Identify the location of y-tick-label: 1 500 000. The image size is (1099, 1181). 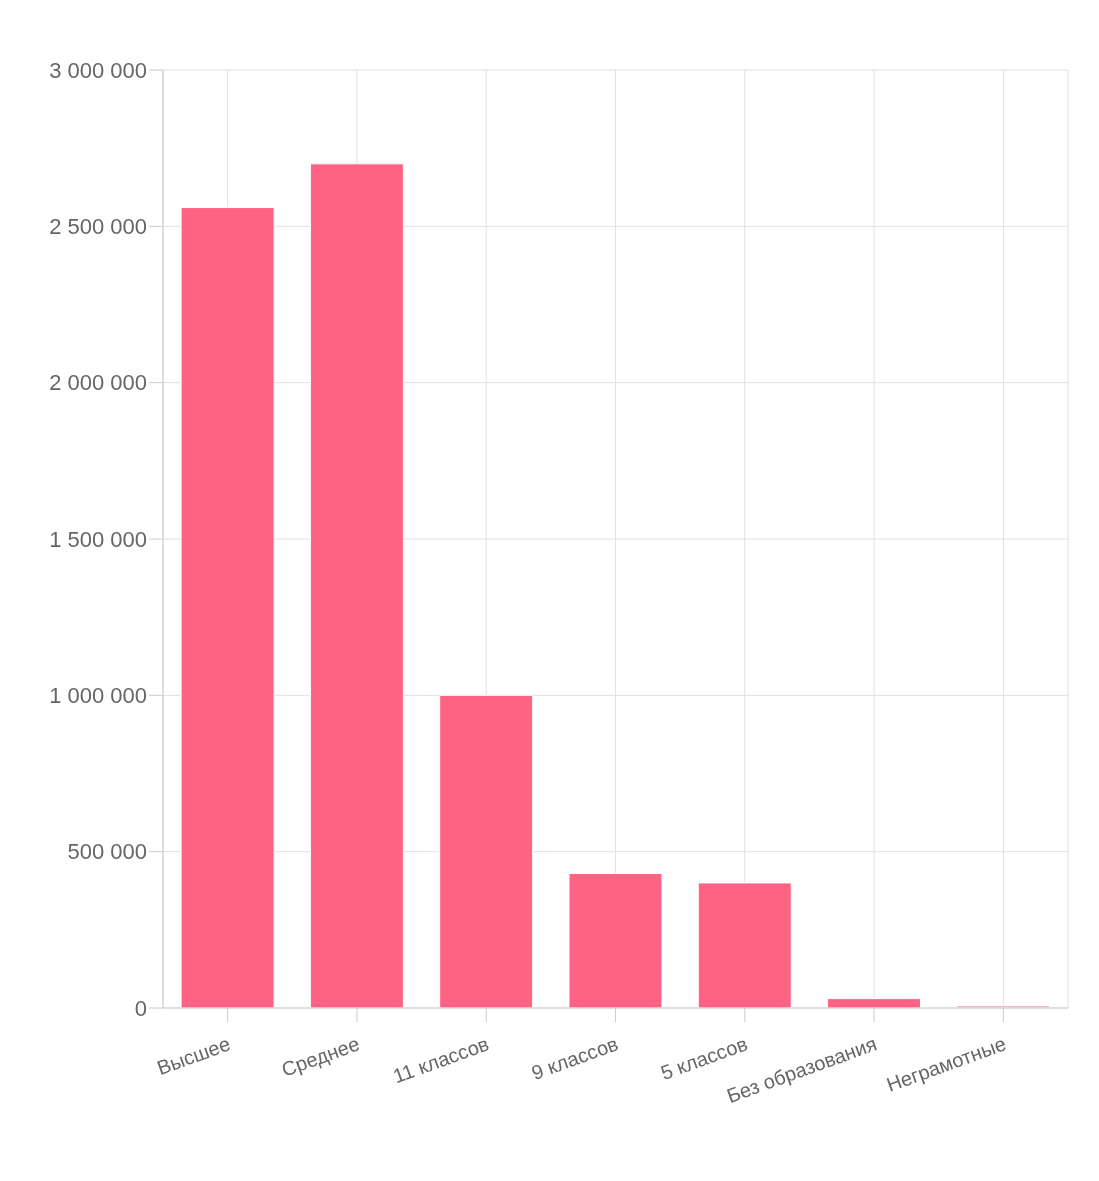
(98, 539).